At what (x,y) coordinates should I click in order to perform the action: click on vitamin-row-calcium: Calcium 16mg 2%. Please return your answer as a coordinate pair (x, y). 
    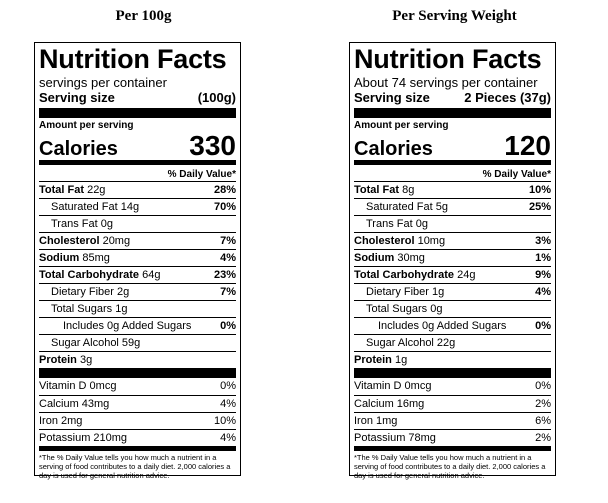
    Looking at the image, I should click on (452, 403).